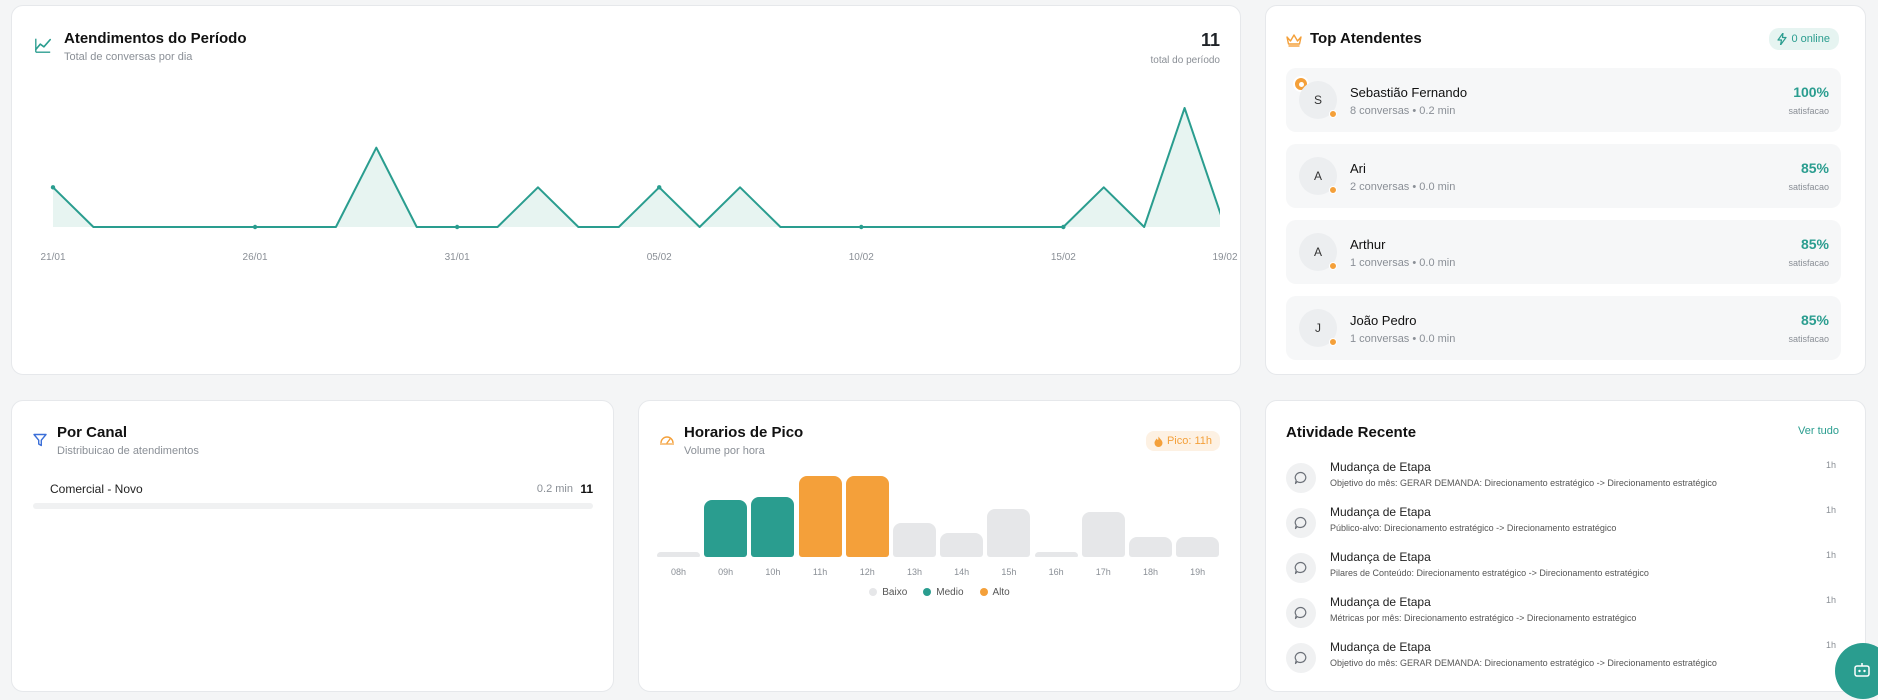  What do you see at coordinates (155, 38) in the screenshot?
I see `period-title: Atendimentos do Período` at bounding box center [155, 38].